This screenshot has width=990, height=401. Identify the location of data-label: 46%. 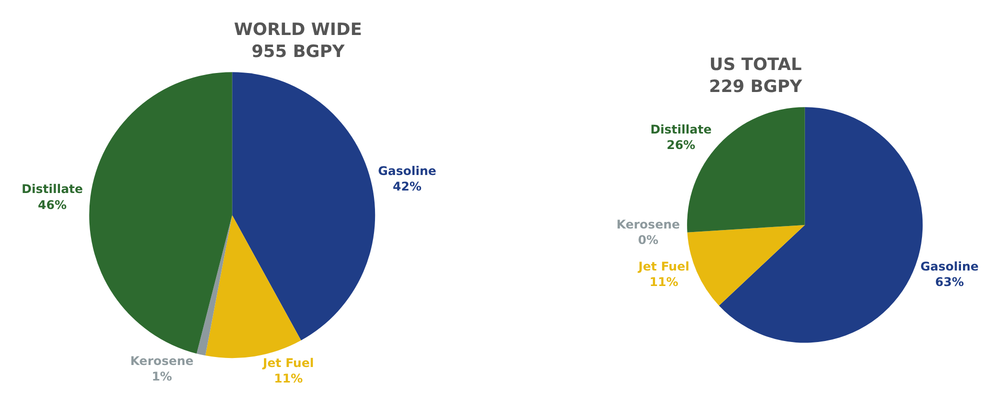
(52, 205).